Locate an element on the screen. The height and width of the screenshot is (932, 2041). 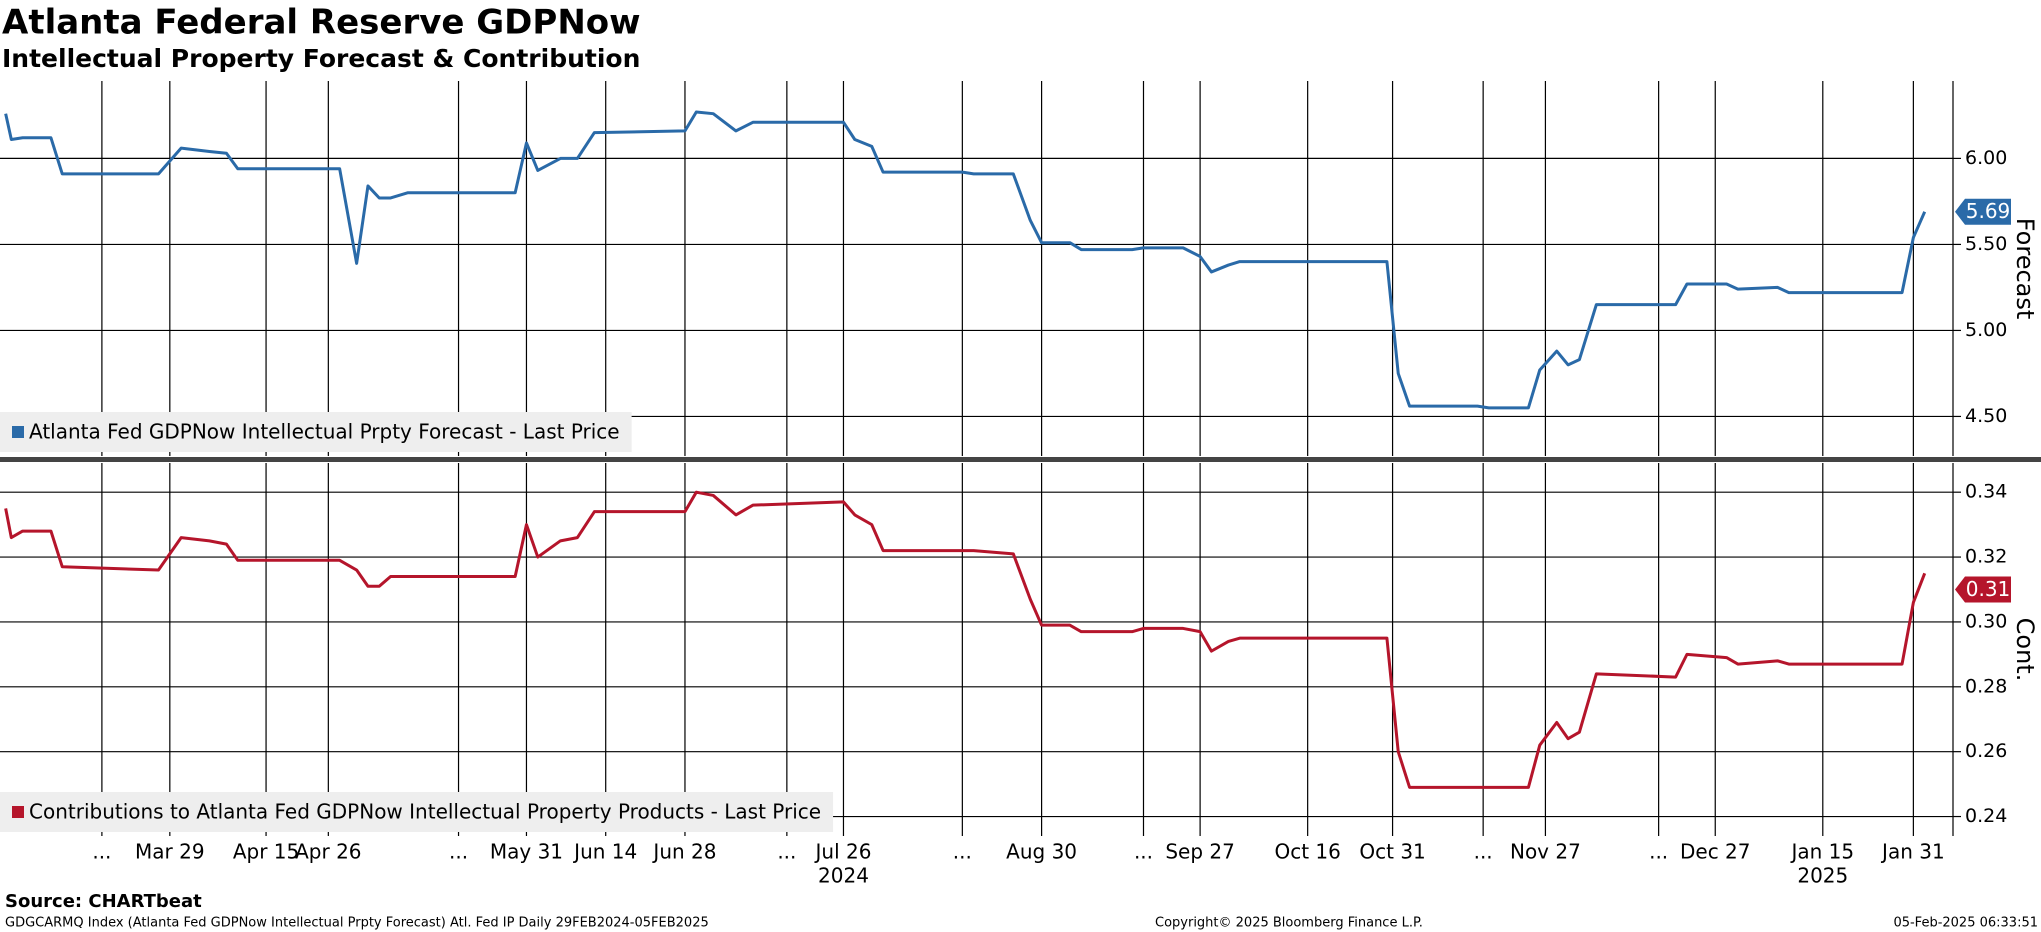
y-tick-label: 0.34 is located at coordinates (1986, 492).